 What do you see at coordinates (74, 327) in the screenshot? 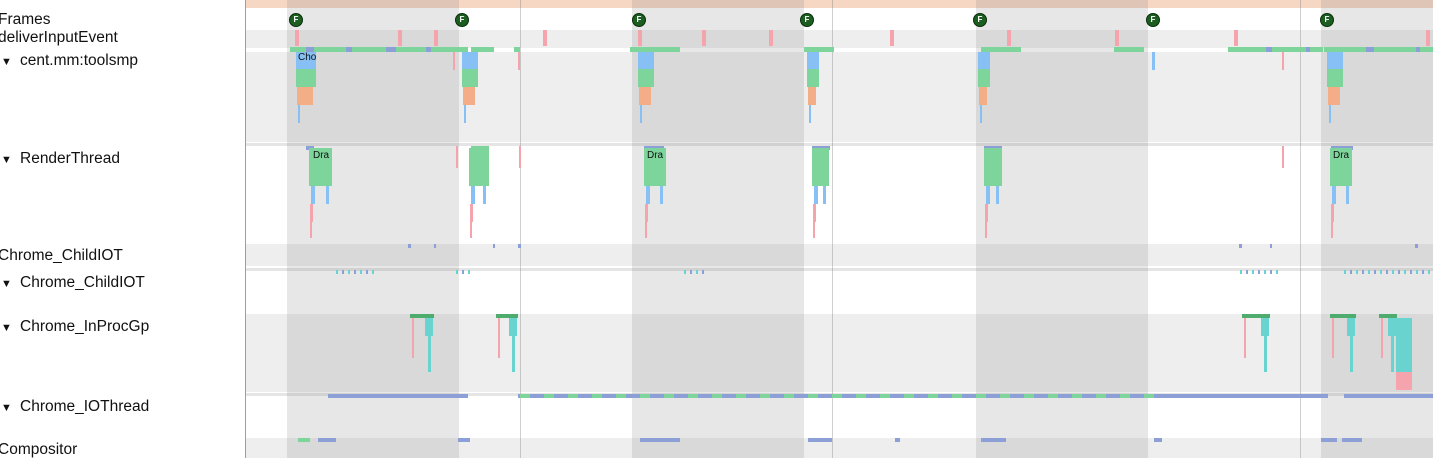
I see `track-label-inprocgpu: ▼ Chrome_InProcGp` at bounding box center [74, 327].